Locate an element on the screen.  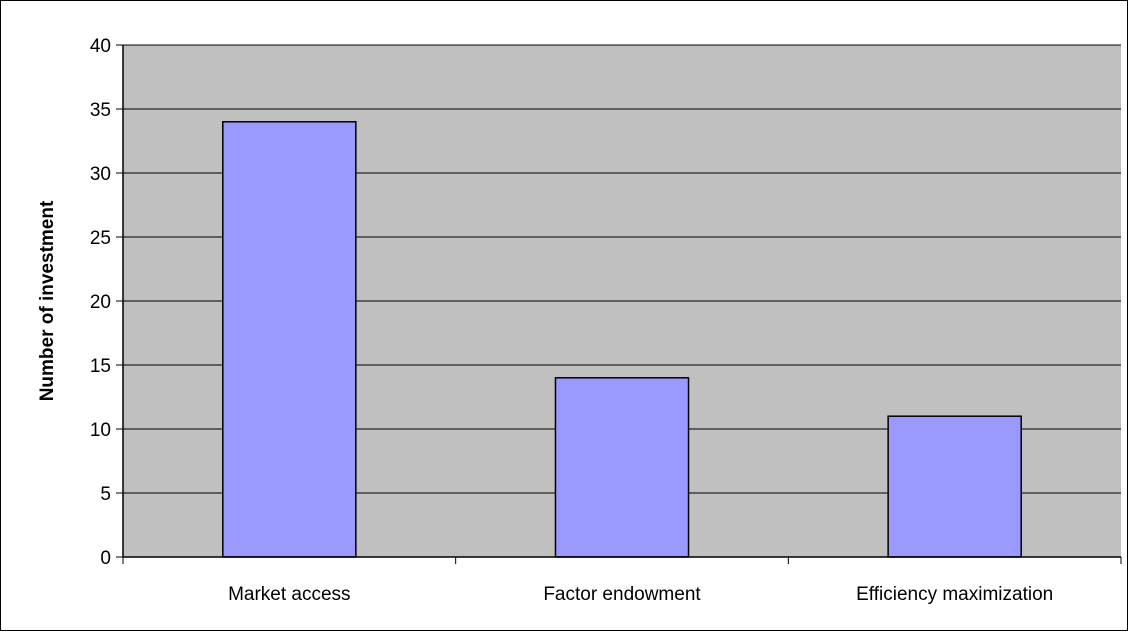
bar-factor-endowment is located at coordinates (622, 467).